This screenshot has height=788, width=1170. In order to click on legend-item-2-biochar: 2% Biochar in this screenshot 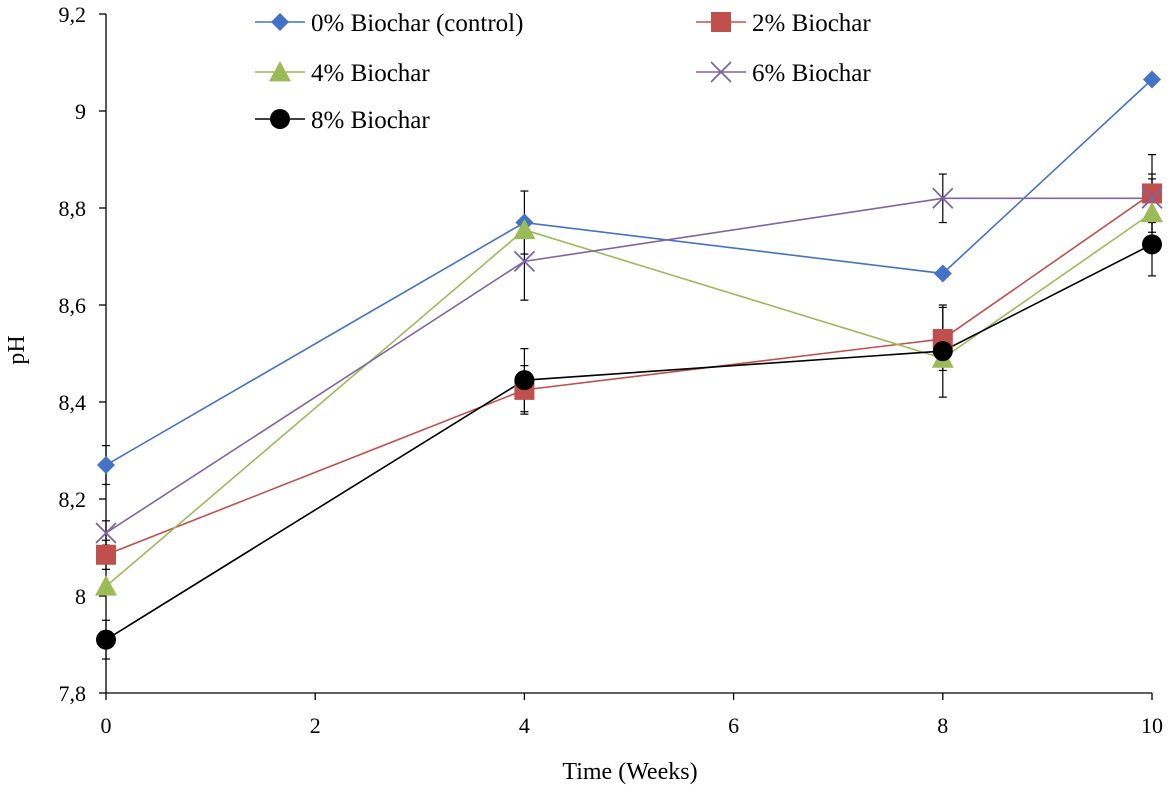, I will do `click(783, 23)`.